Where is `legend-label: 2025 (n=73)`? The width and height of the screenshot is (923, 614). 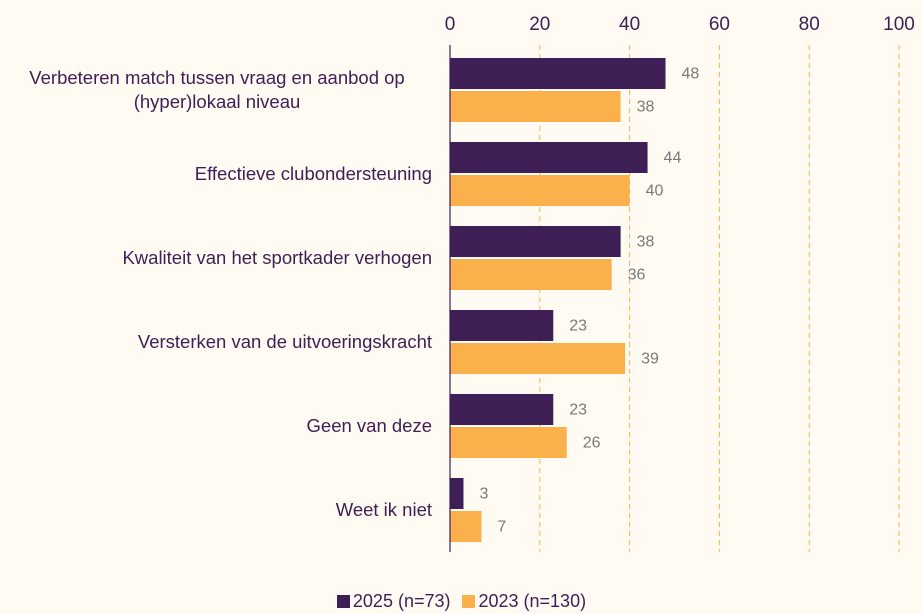 legend-label: 2025 (n=73) is located at coordinates (401, 601).